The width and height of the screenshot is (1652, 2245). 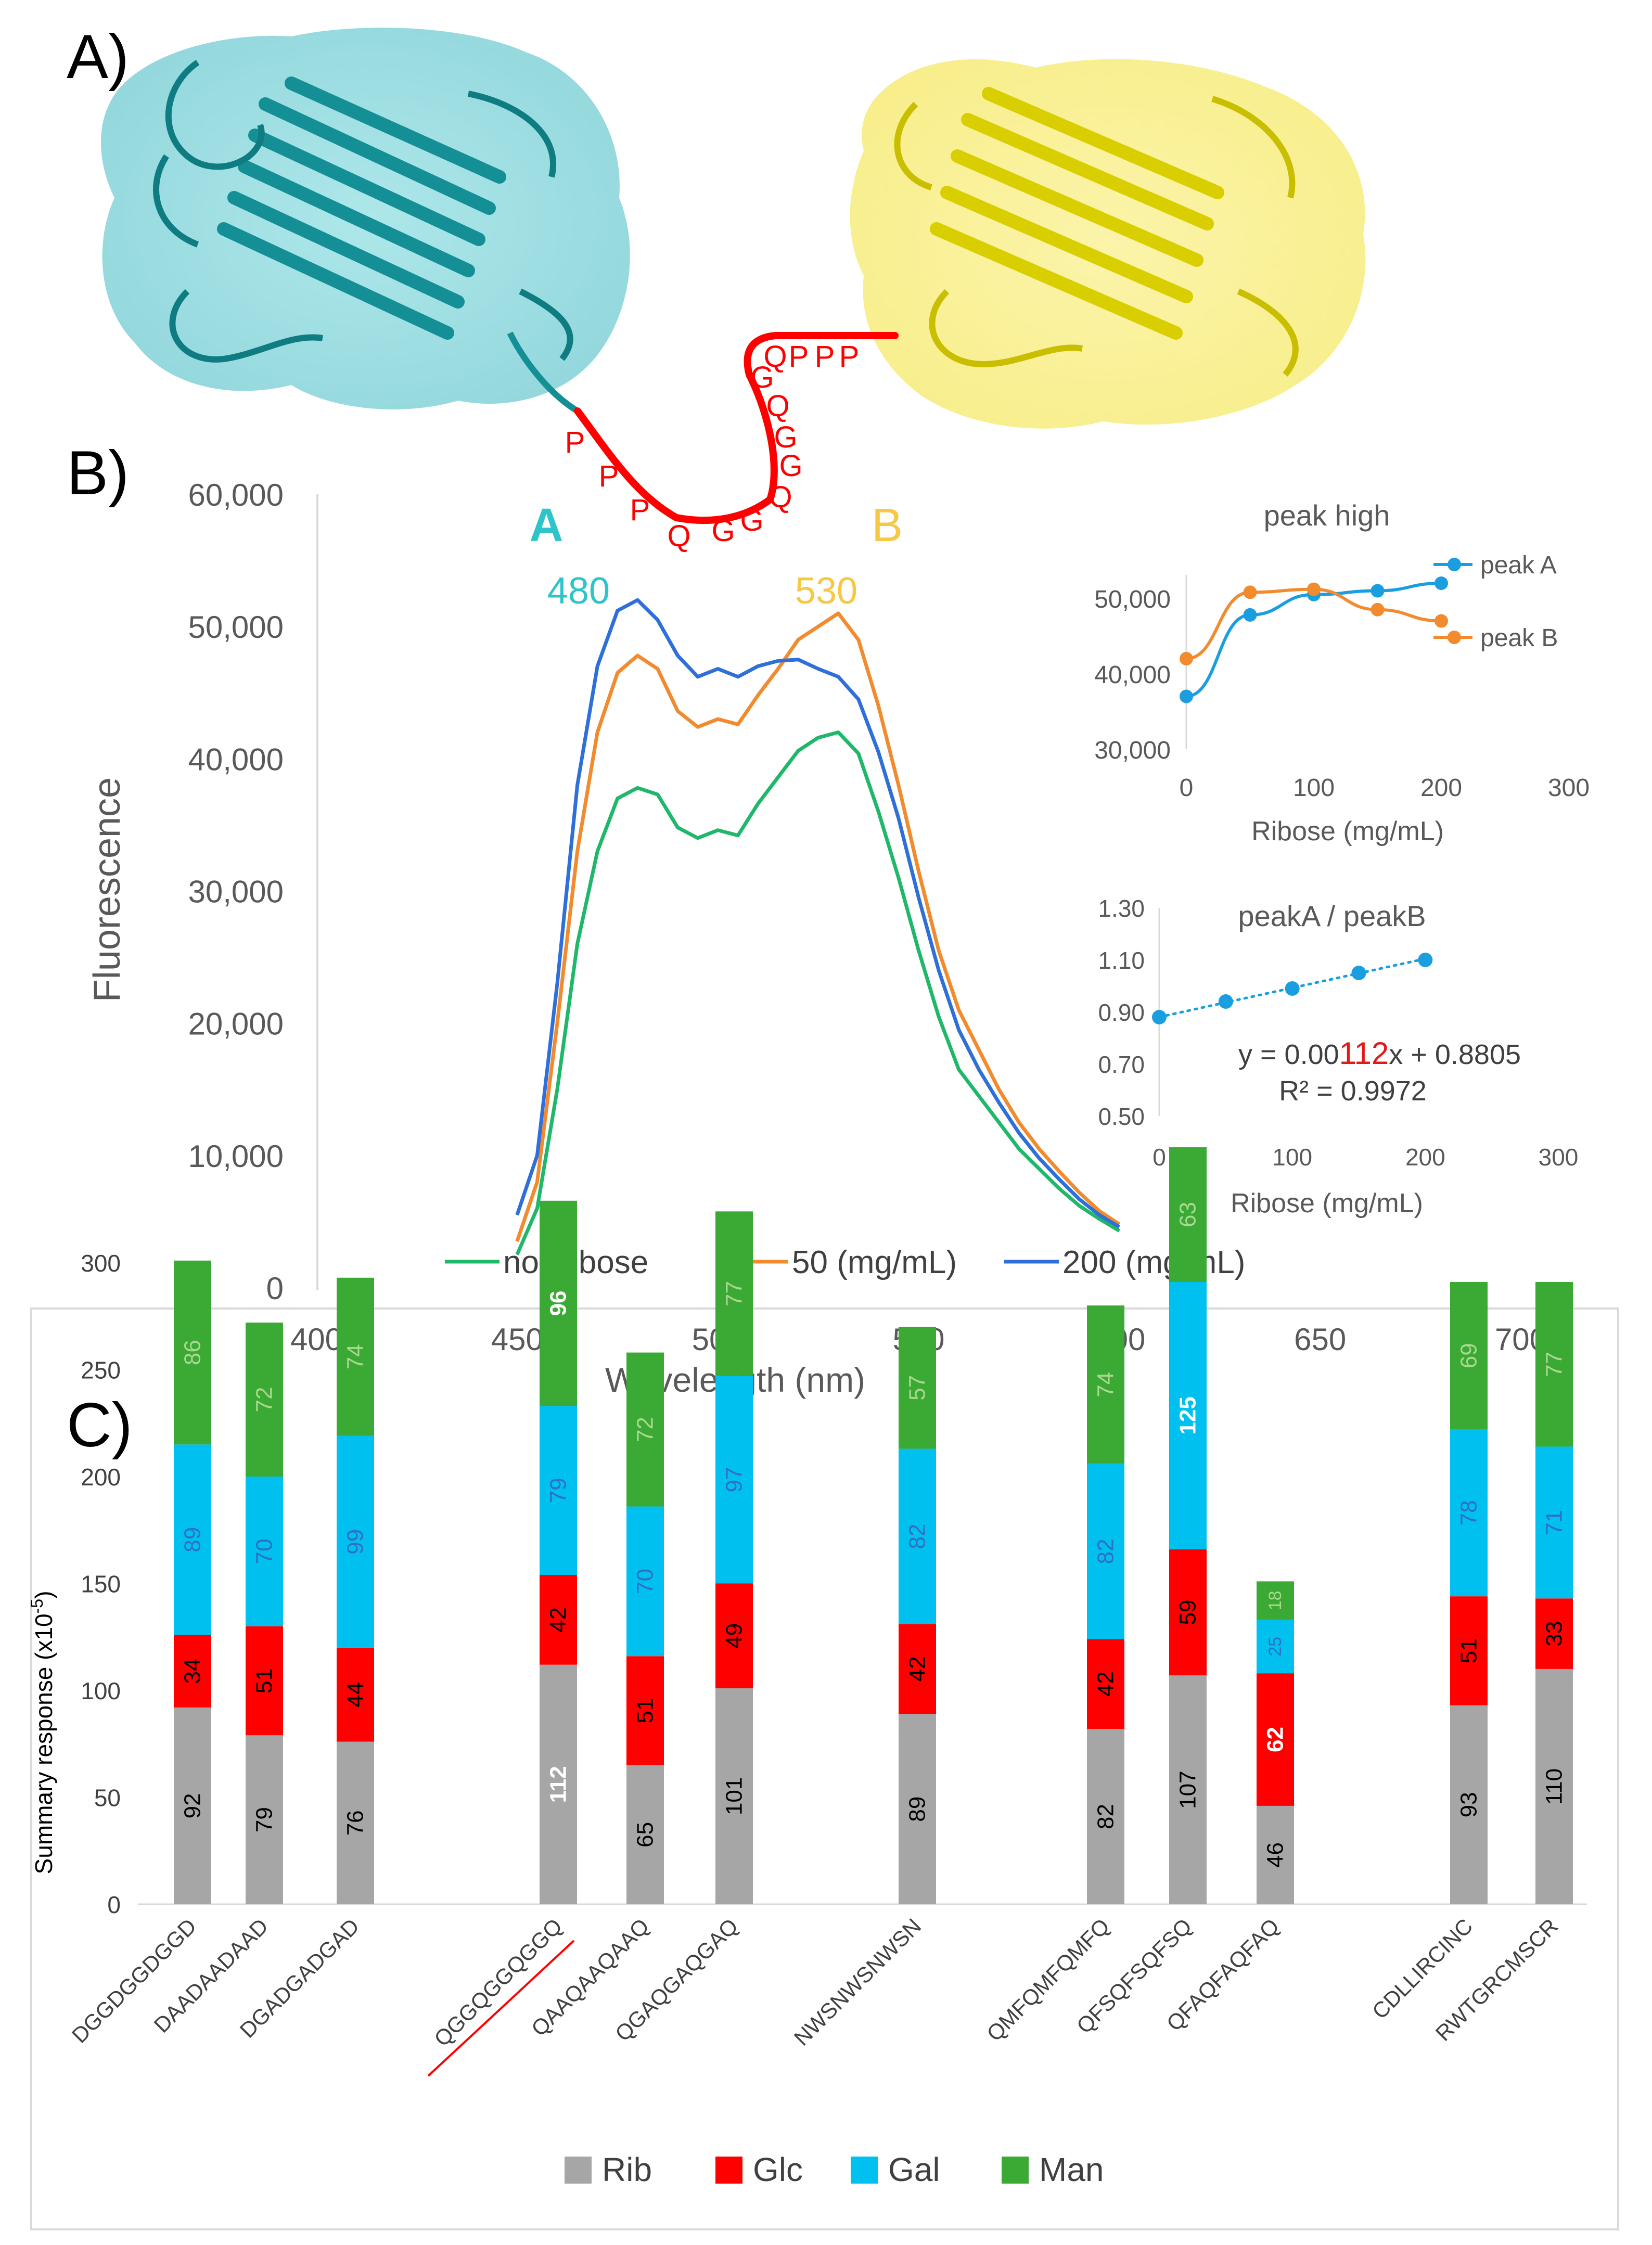 What do you see at coordinates (1132, 751) in the screenshot?
I see `inset1-y-tick-label: 30,000` at bounding box center [1132, 751].